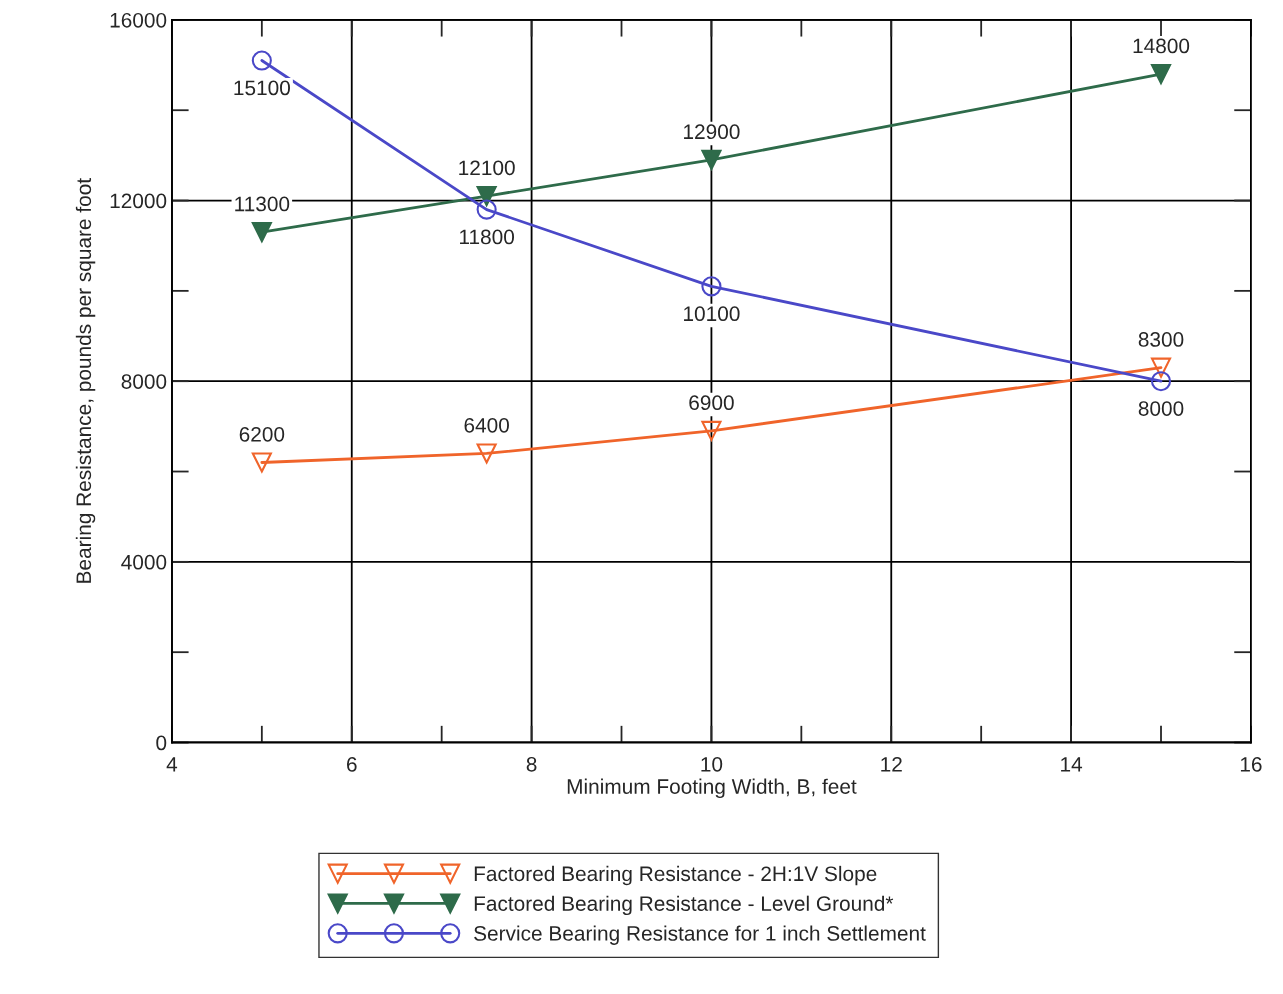  I want to click on x-tick-label: 16, so click(1251, 764).